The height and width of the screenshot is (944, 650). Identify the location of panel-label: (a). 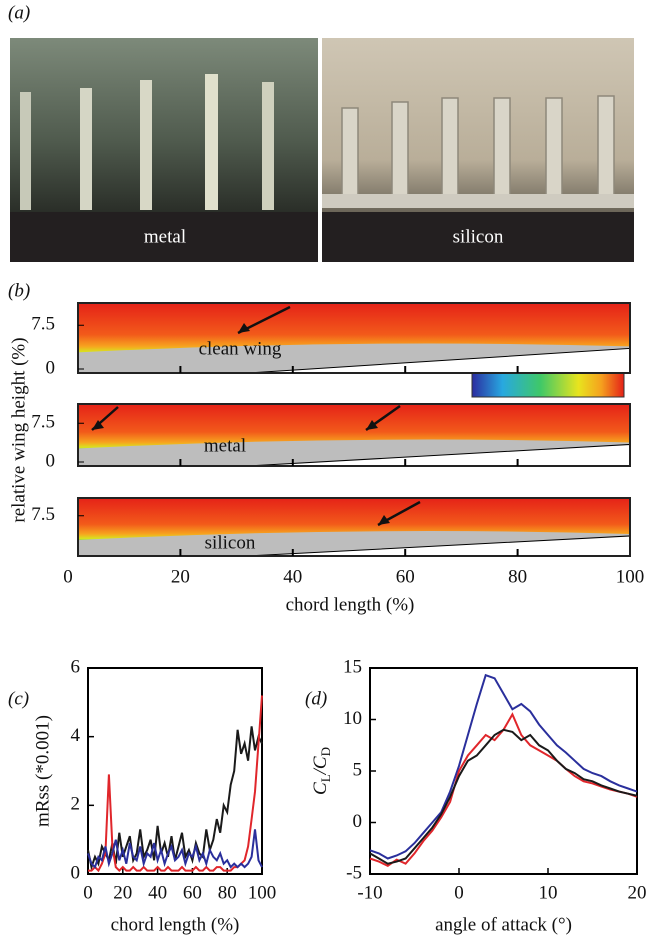
(19, 12).